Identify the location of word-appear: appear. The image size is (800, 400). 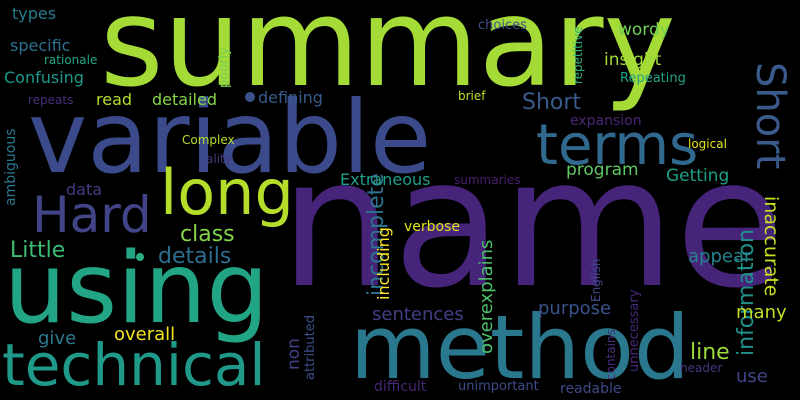
(720, 256).